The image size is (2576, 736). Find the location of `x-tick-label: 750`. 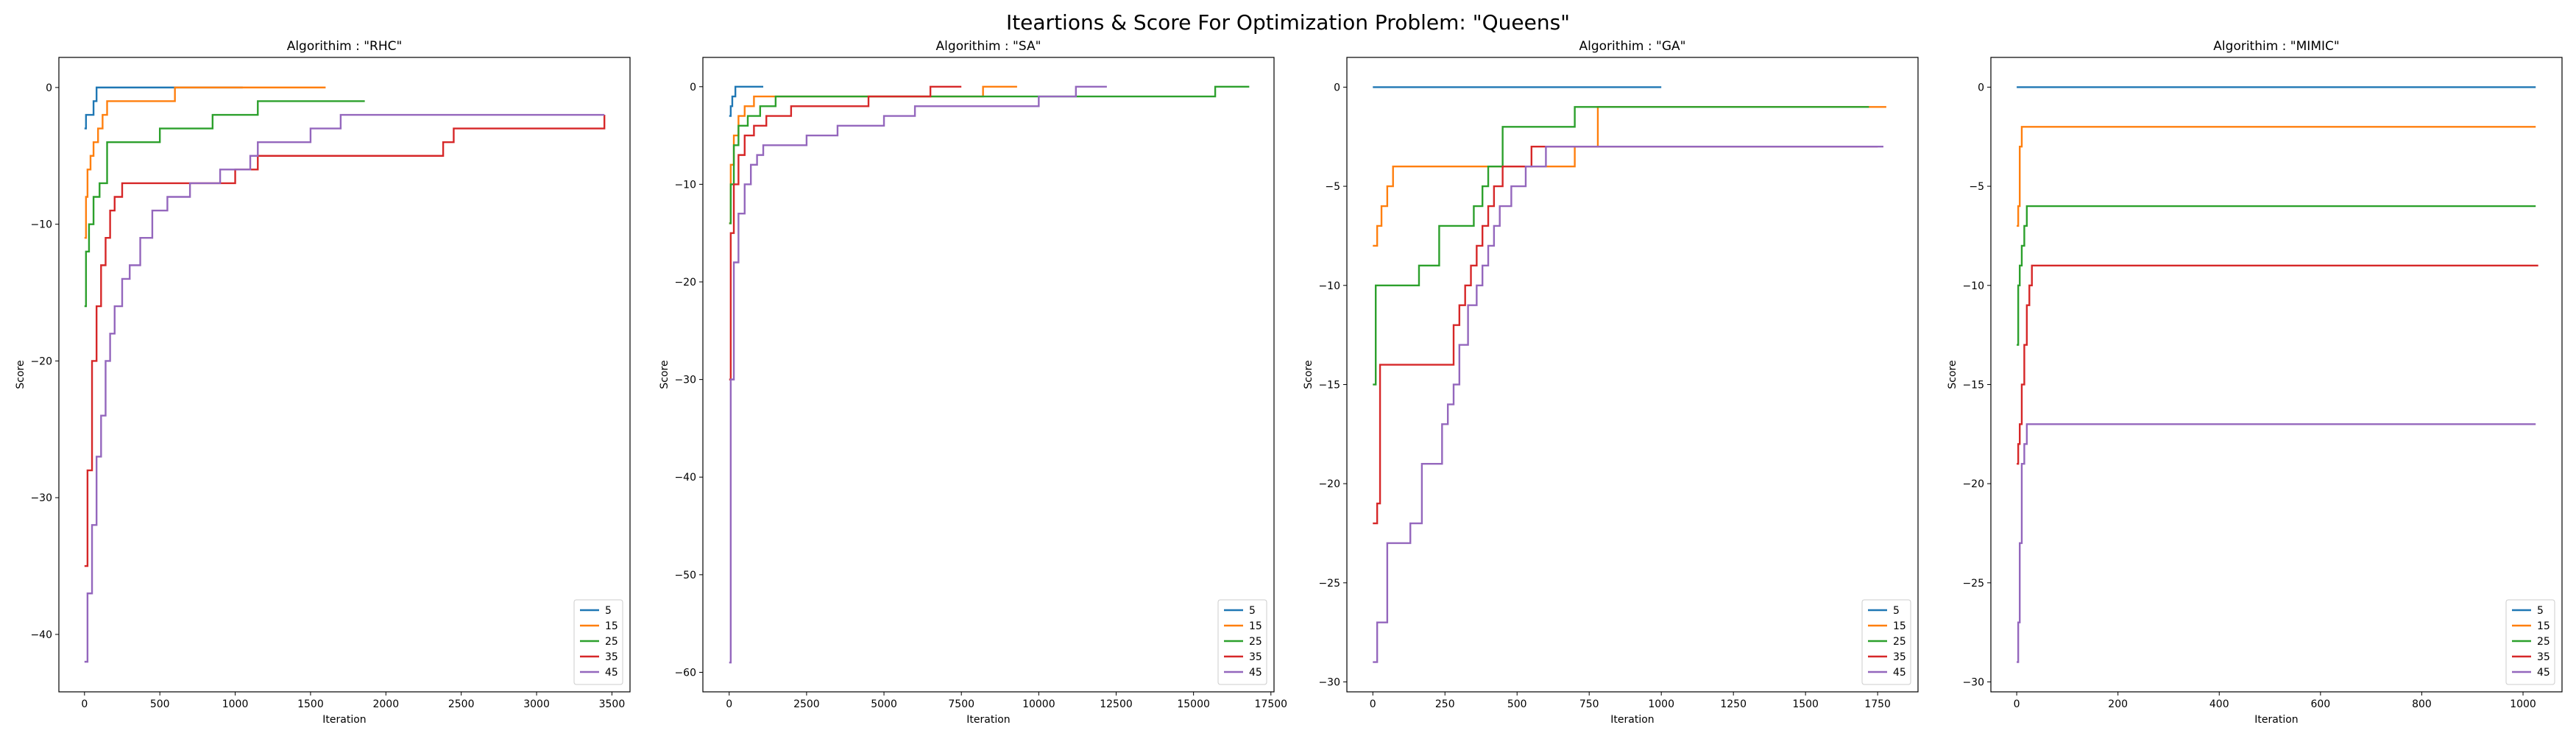

x-tick-label: 750 is located at coordinates (1589, 704).